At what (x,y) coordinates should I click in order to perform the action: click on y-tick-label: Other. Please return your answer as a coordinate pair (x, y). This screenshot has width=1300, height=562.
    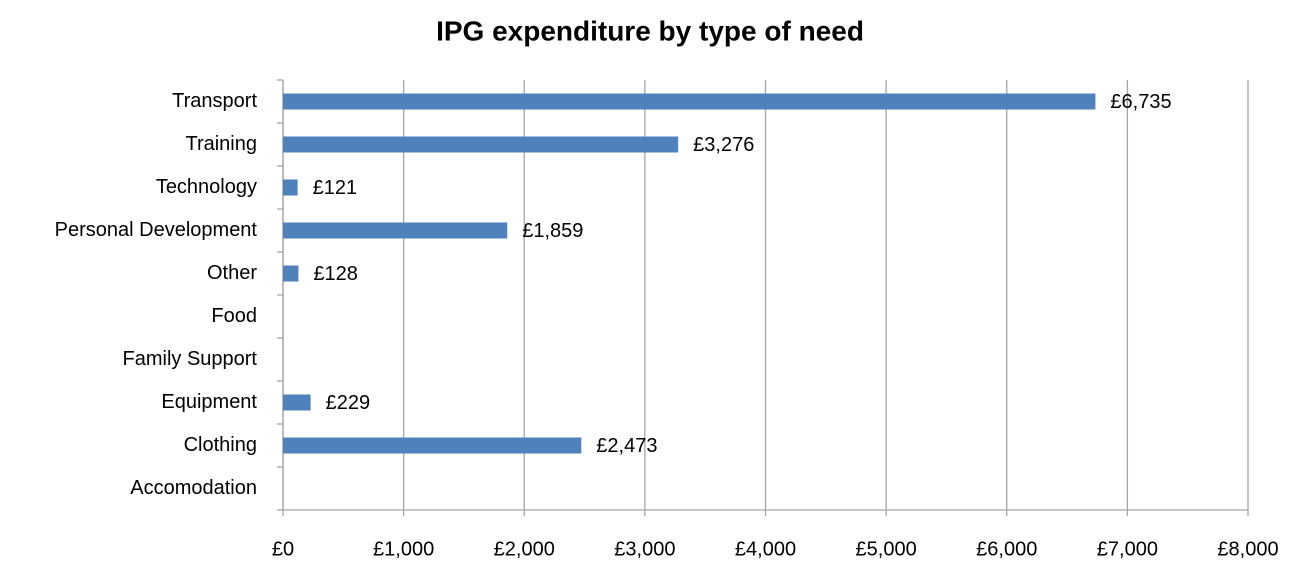
    Looking at the image, I should click on (232, 273).